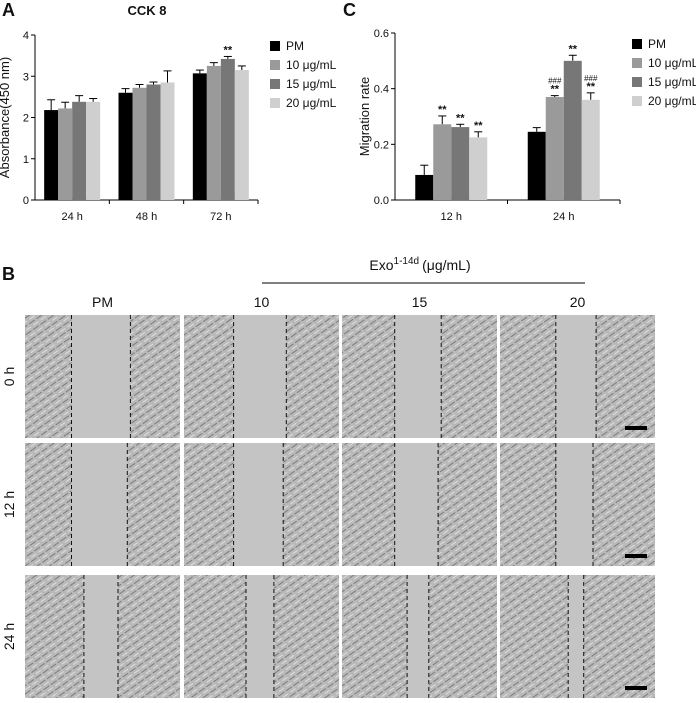  Describe the element at coordinates (8, 10) in the screenshot. I see `panel-label: A` at that location.